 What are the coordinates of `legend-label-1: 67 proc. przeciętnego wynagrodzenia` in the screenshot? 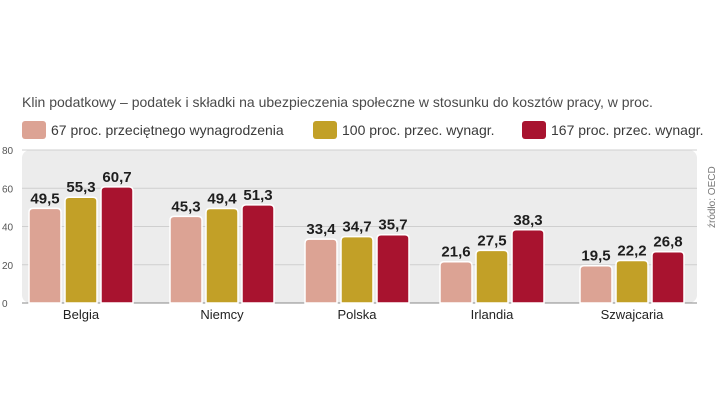 It's located at (167, 130).